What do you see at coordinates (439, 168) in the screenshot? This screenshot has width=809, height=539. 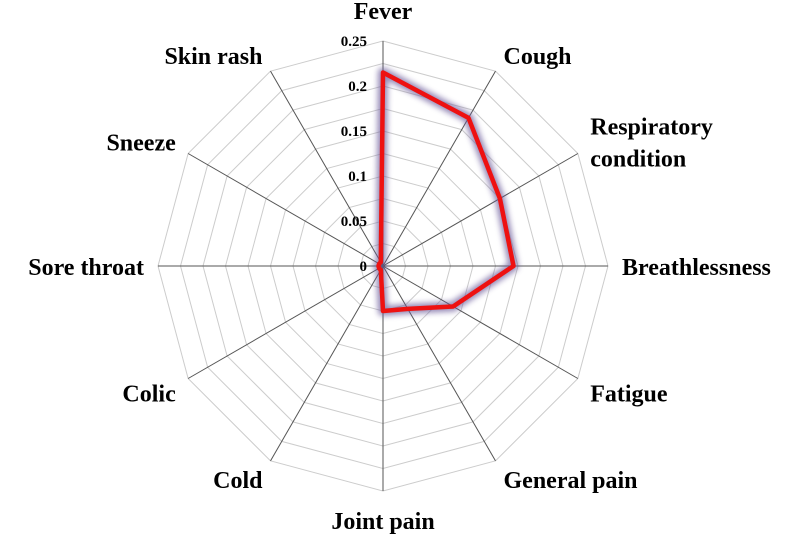 I see `spoke-cough` at bounding box center [439, 168].